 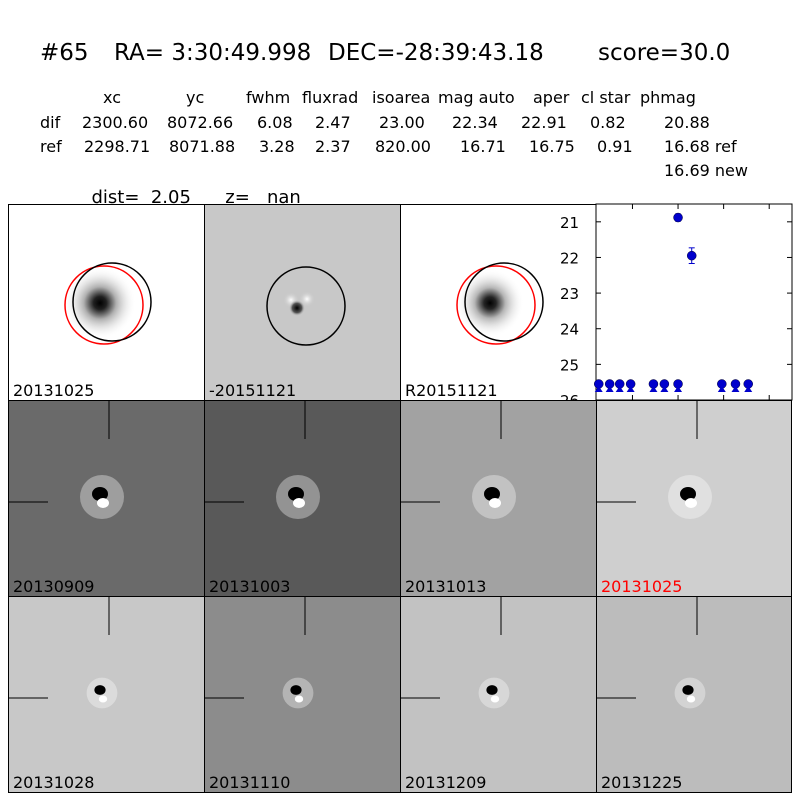 What do you see at coordinates (115, 197) in the screenshot?
I see `dist-label: dist=` at bounding box center [115, 197].